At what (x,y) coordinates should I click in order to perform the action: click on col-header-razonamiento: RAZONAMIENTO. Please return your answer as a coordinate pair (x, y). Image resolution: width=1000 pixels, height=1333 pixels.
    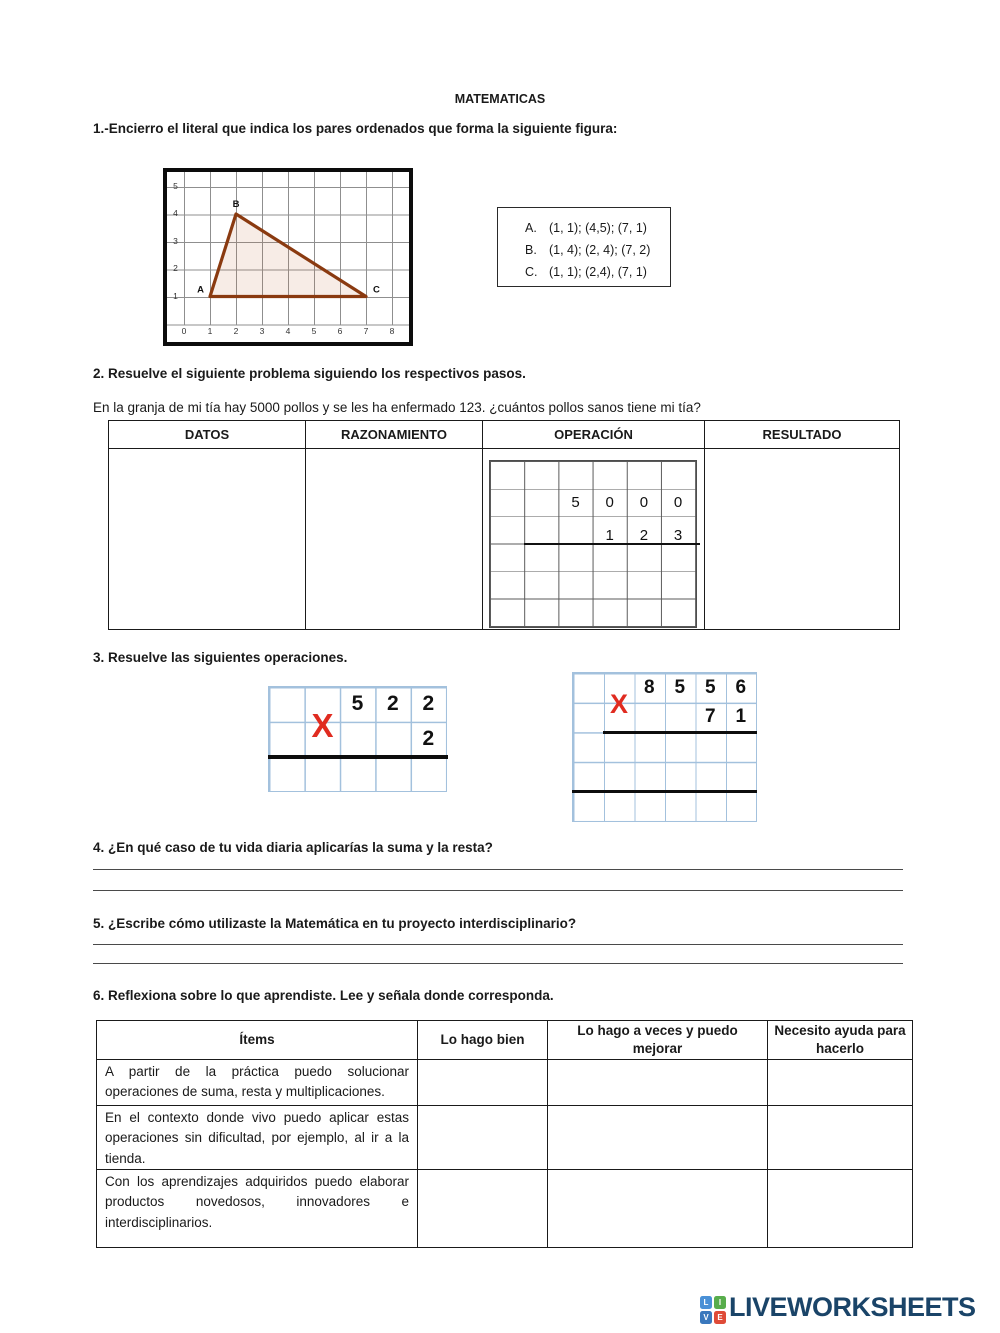
    Looking at the image, I should click on (393, 434).